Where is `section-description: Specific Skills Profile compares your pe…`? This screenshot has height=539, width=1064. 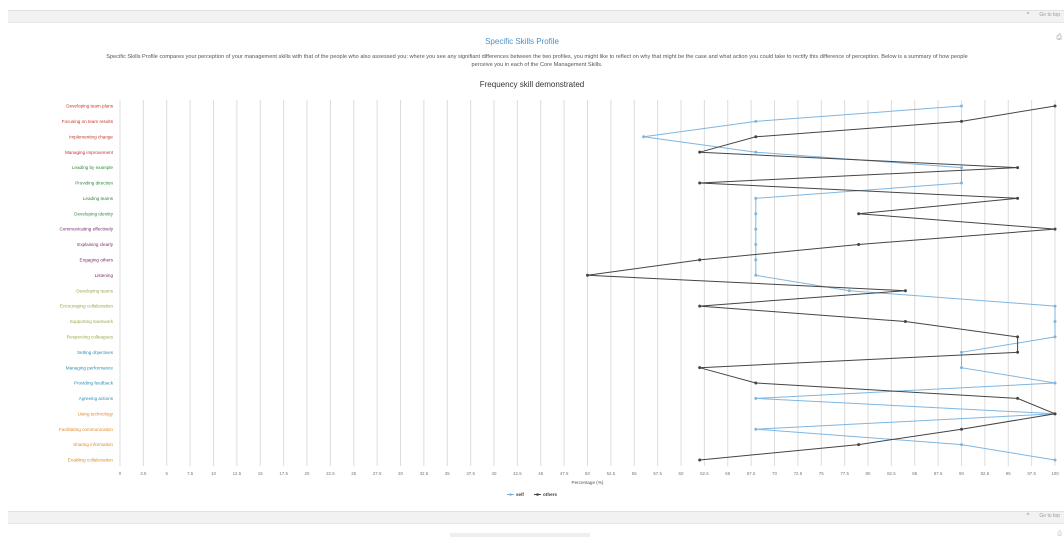 section-description: Specific Skills Profile compares your pe… is located at coordinates (537, 61).